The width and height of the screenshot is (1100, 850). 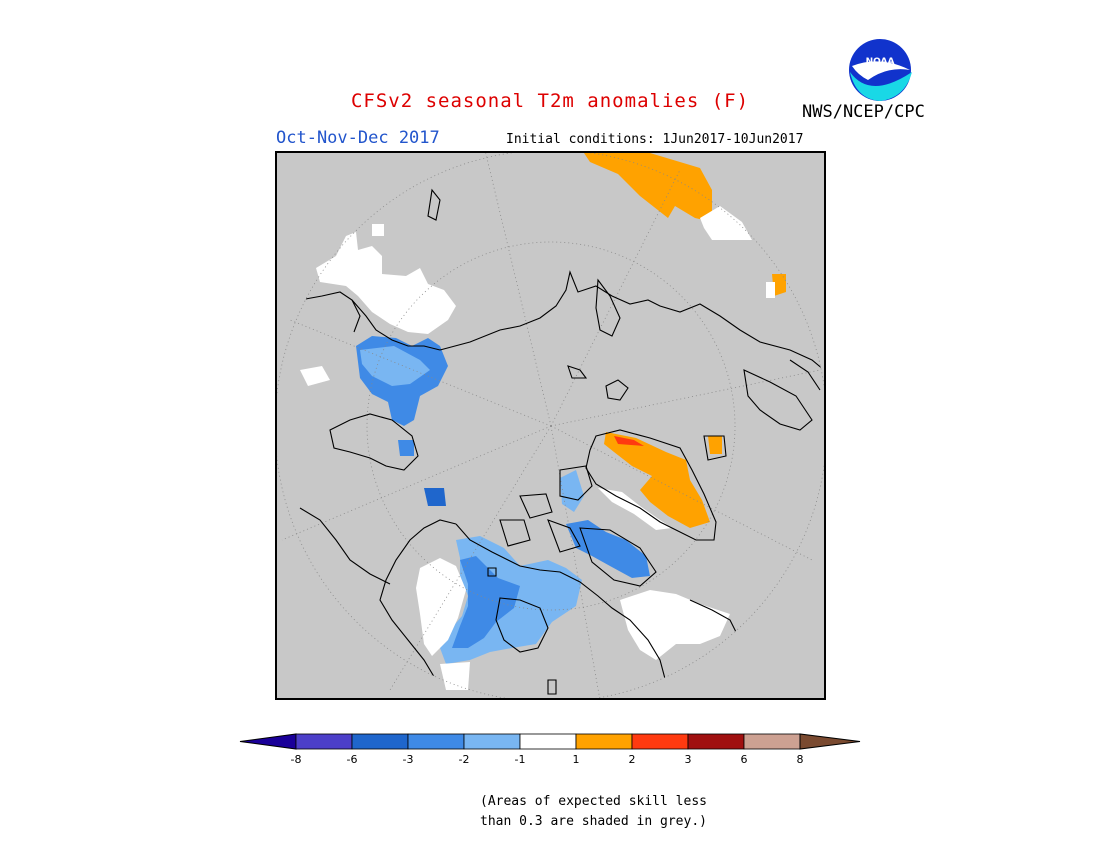 I want to click on patch-white-left-small, so click(x=315, y=376).